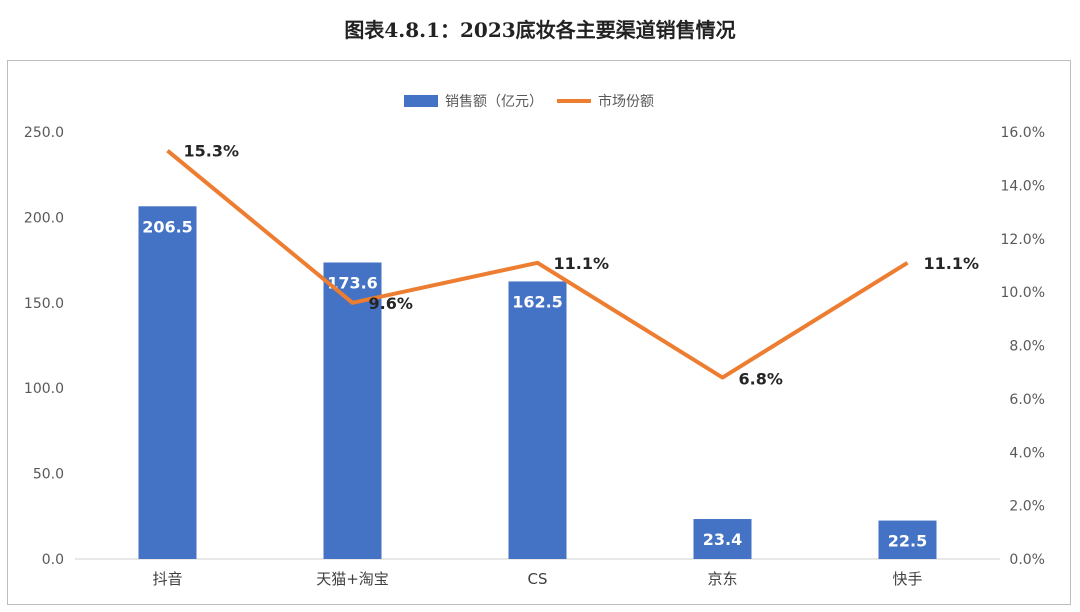 This screenshot has width=1080, height=612. I want to click on category-labels: 抖音 天猫+淘宝 CS 京东 快手, so click(537, 579).